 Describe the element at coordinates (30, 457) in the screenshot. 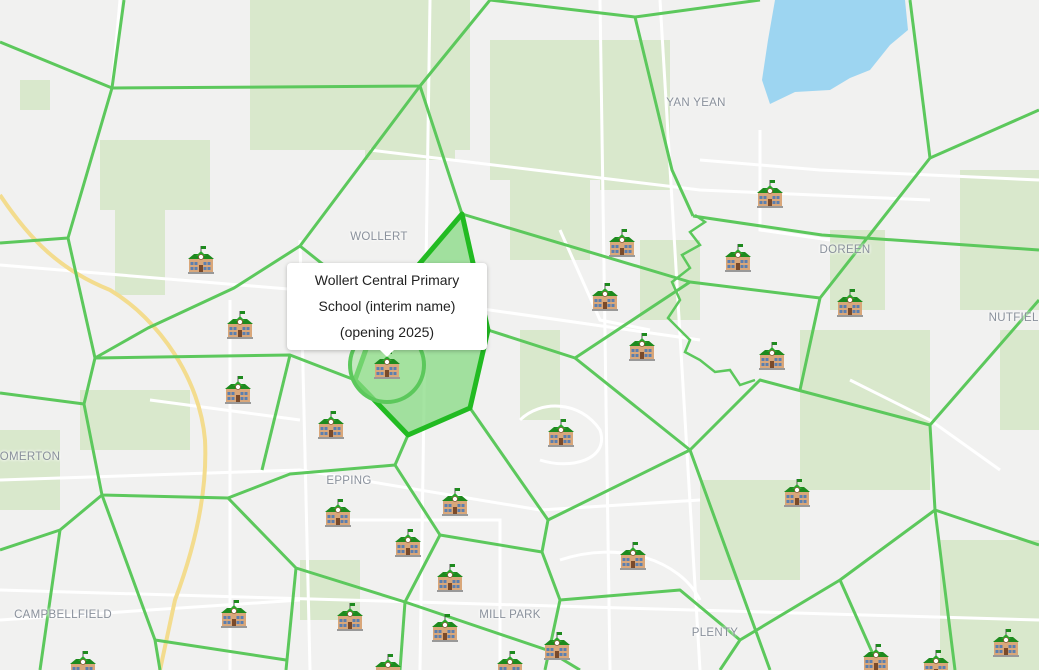

I see `suburb-label-somerton: OMERTON` at that location.